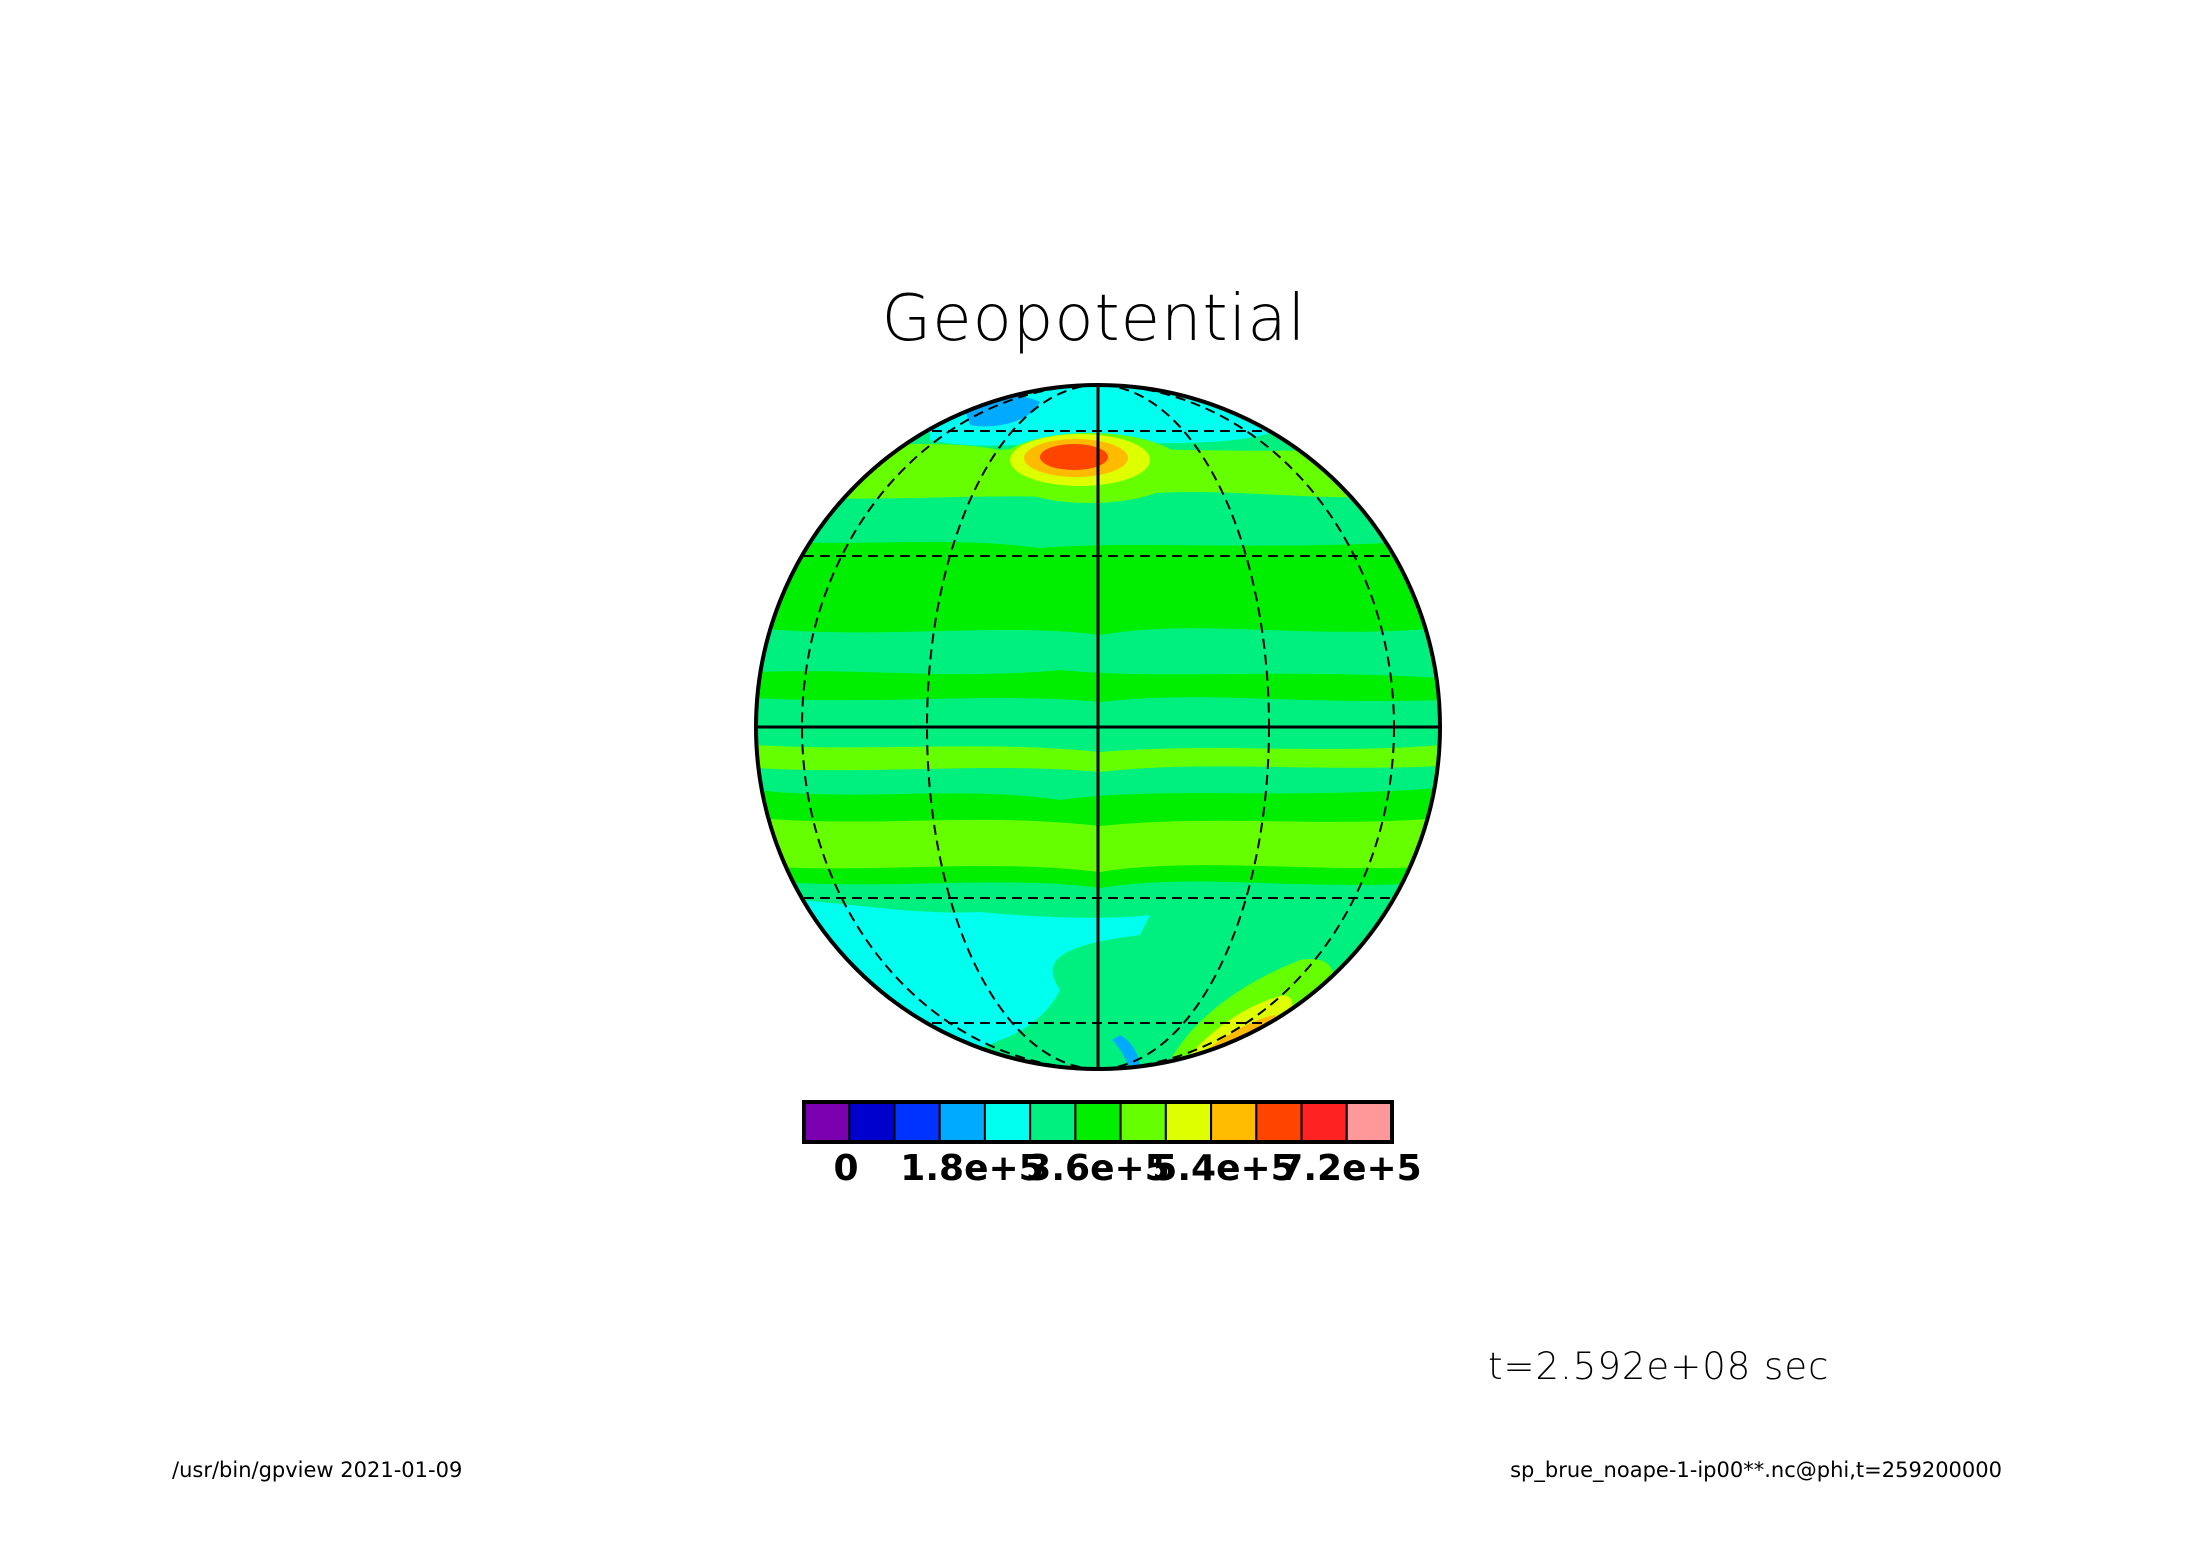 This screenshot has width=2188, height=1546. Describe the element at coordinates (846, 1168) in the screenshot. I see `colorbar-tick-label: 0` at that location.